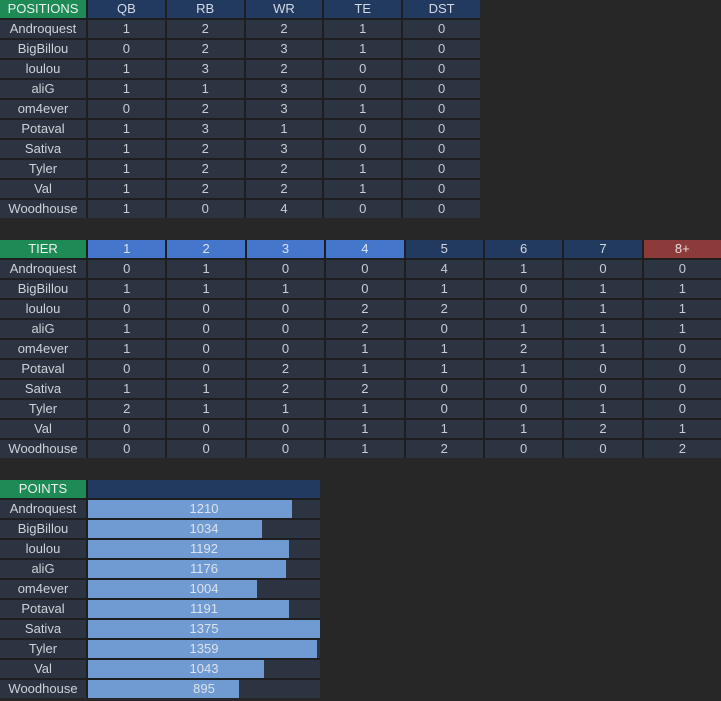  What do you see at coordinates (126, 9) in the screenshot?
I see `column-header-qb: QB` at bounding box center [126, 9].